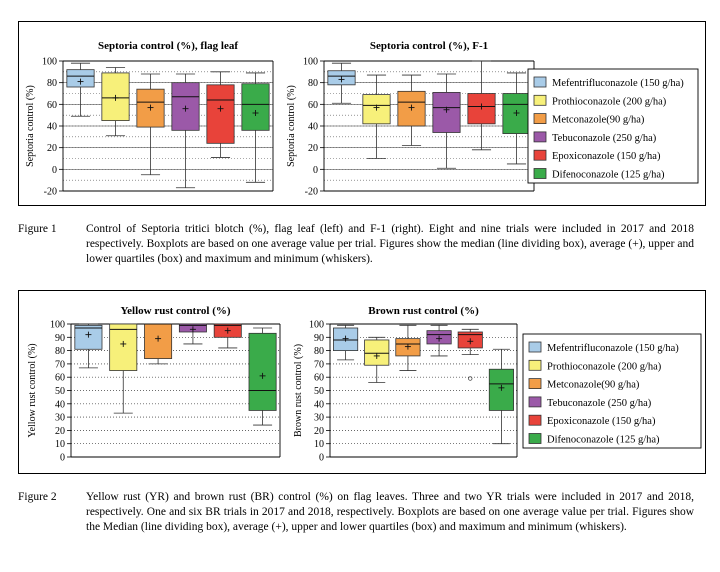  What do you see at coordinates (50, 192) in the screenshot?
I see `y-tick-label: -20` at bounding box center [50, 192].